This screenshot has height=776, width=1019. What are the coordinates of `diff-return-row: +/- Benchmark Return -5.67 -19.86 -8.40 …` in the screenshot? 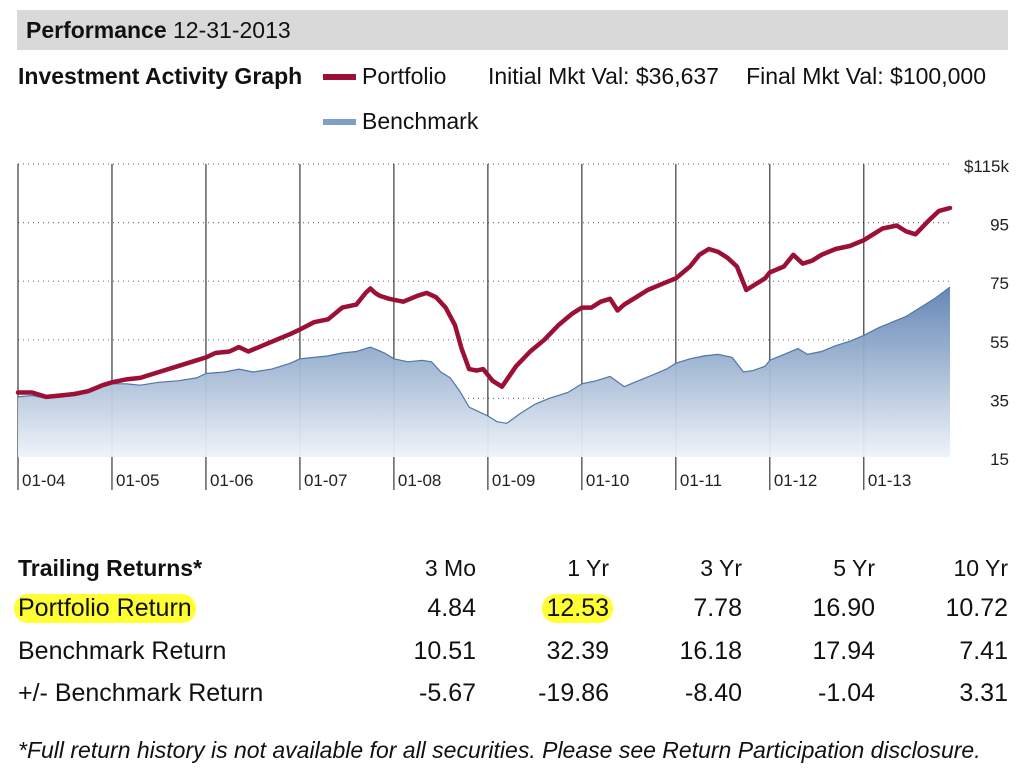 It's located at (513, 699).